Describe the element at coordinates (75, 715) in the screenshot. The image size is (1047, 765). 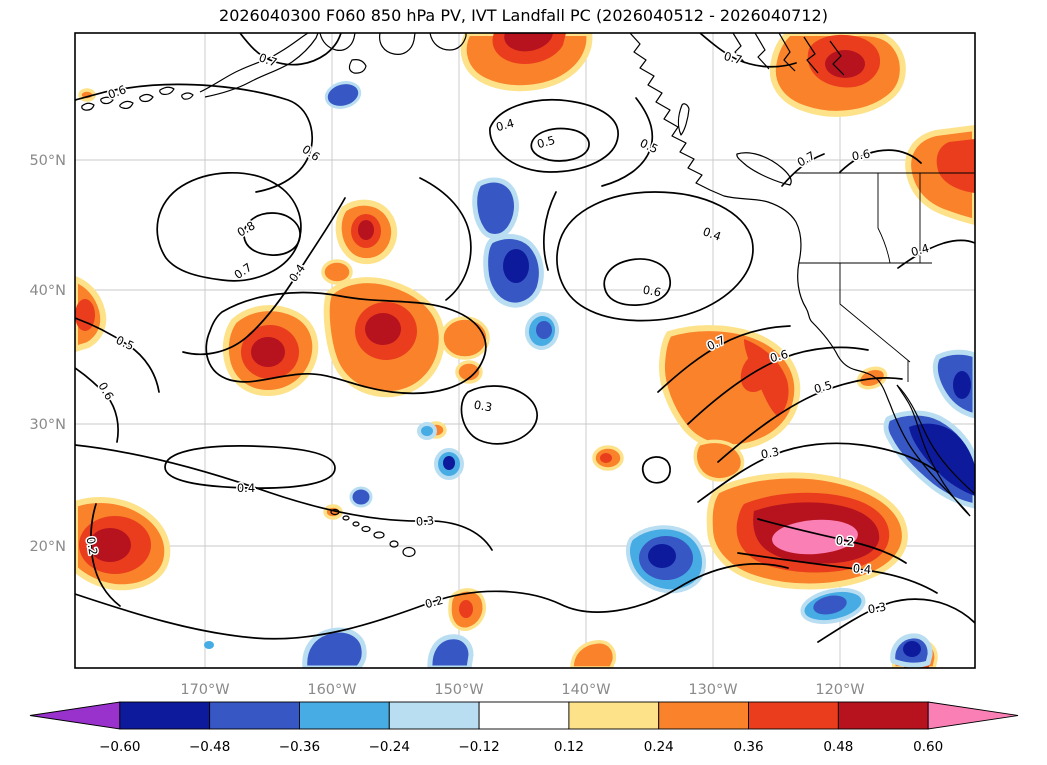
I see `colorbar-extend-left` at that location.